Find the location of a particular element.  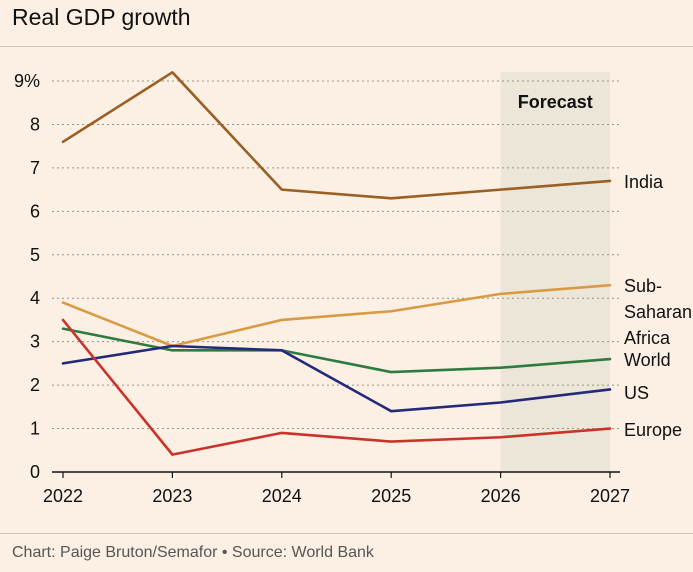

footer-divider is located at coordinates (346, 533).